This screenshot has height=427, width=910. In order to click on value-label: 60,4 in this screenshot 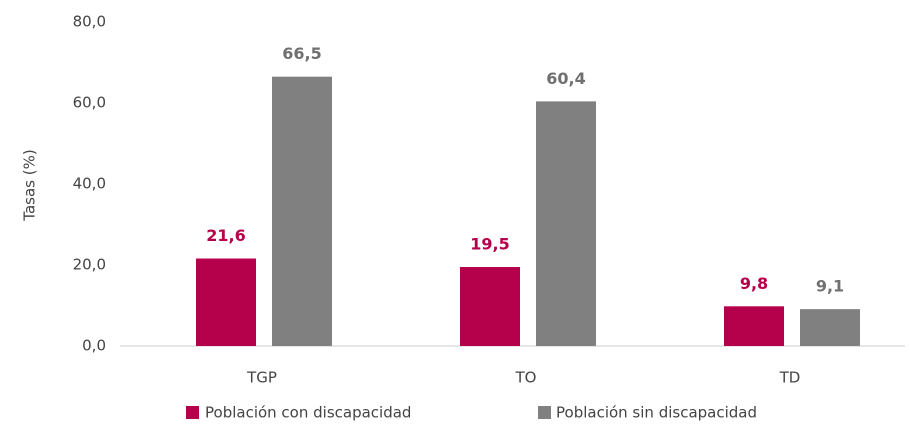, I will do `click(565, 78)`.